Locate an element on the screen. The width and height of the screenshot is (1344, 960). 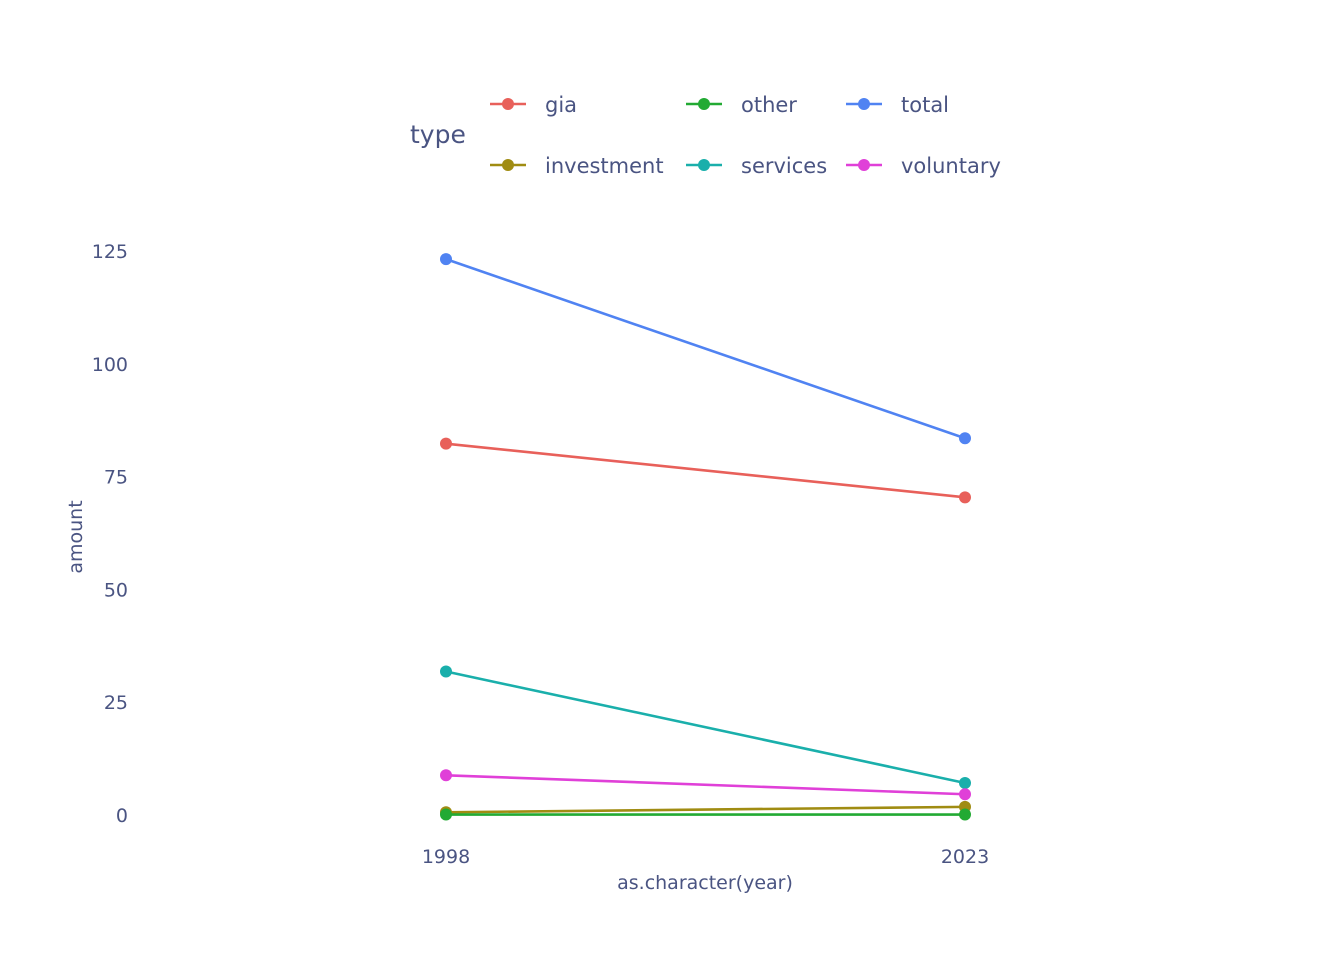
x-axis-ticks: 1998 2023 is located at coordinates (705, 857).